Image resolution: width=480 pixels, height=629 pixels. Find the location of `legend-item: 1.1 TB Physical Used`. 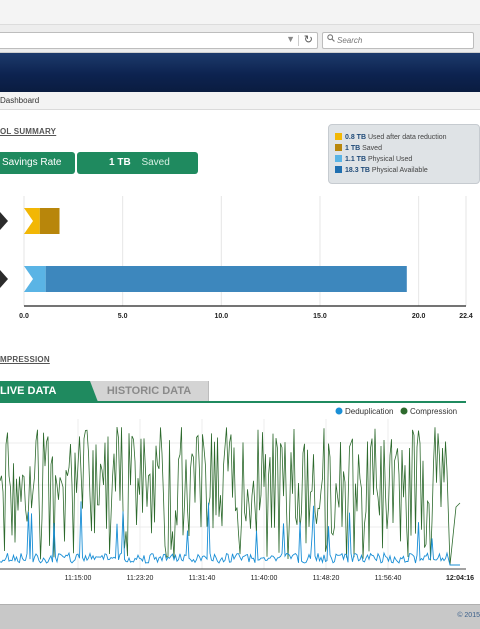

legend-item: 1.1 TB Physical Used is located at coordinates (373, 159).